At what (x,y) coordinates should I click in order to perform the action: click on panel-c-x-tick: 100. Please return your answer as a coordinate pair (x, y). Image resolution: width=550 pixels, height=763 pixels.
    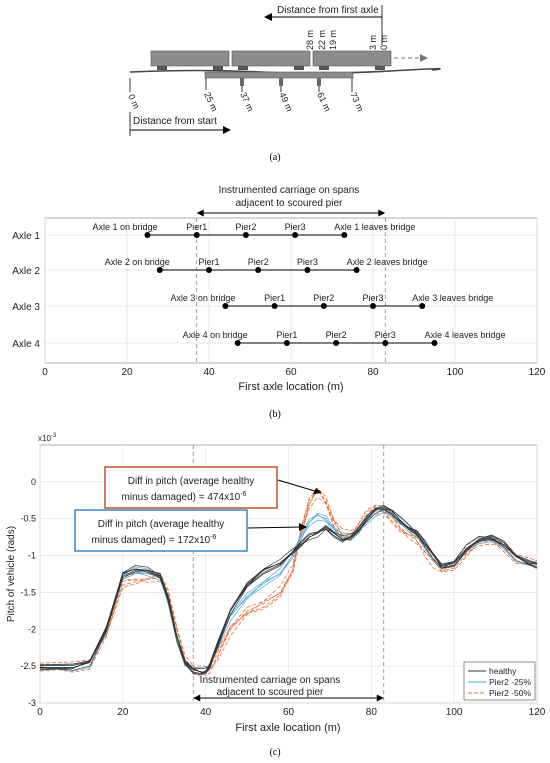
    Looking at the image, I should click on (454, 712).